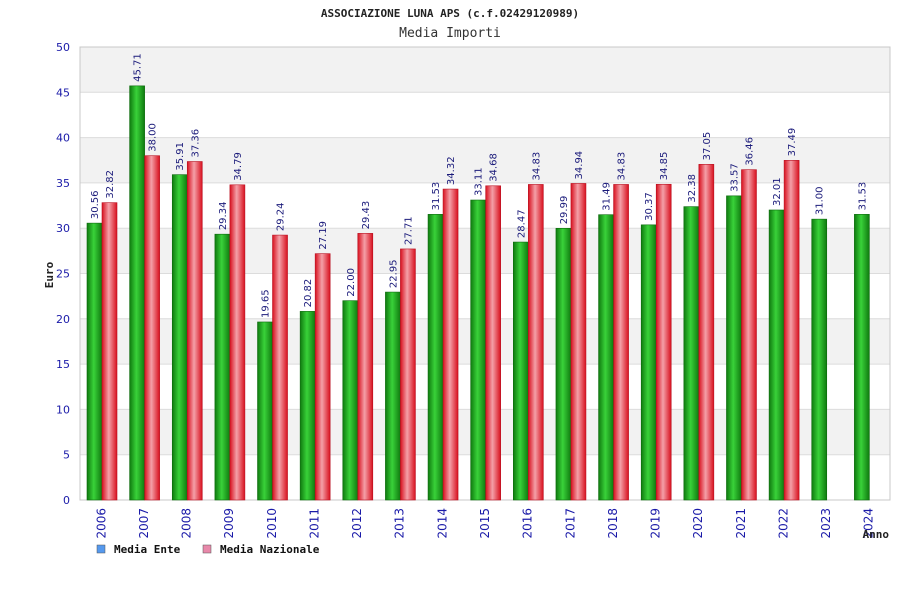  What do you see at coordinates (707, 146) in the screenshot?
I see `bar-value-label: 37.05` at bounding box center [707, 146].